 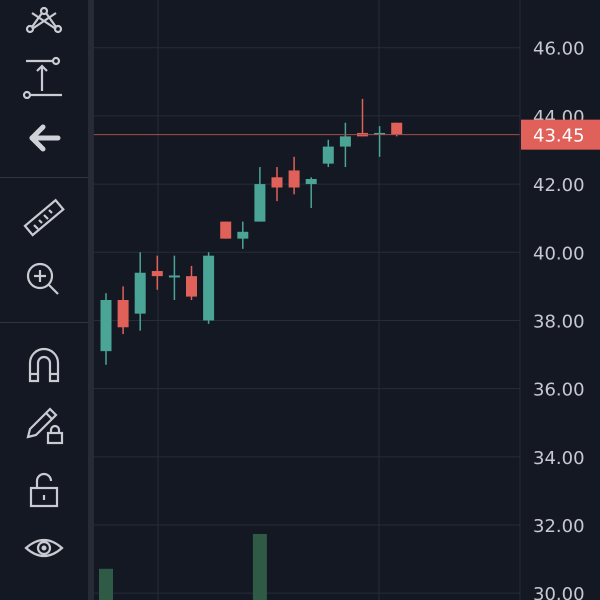 I want to click on ruler-button, so click(x=44, y=219).